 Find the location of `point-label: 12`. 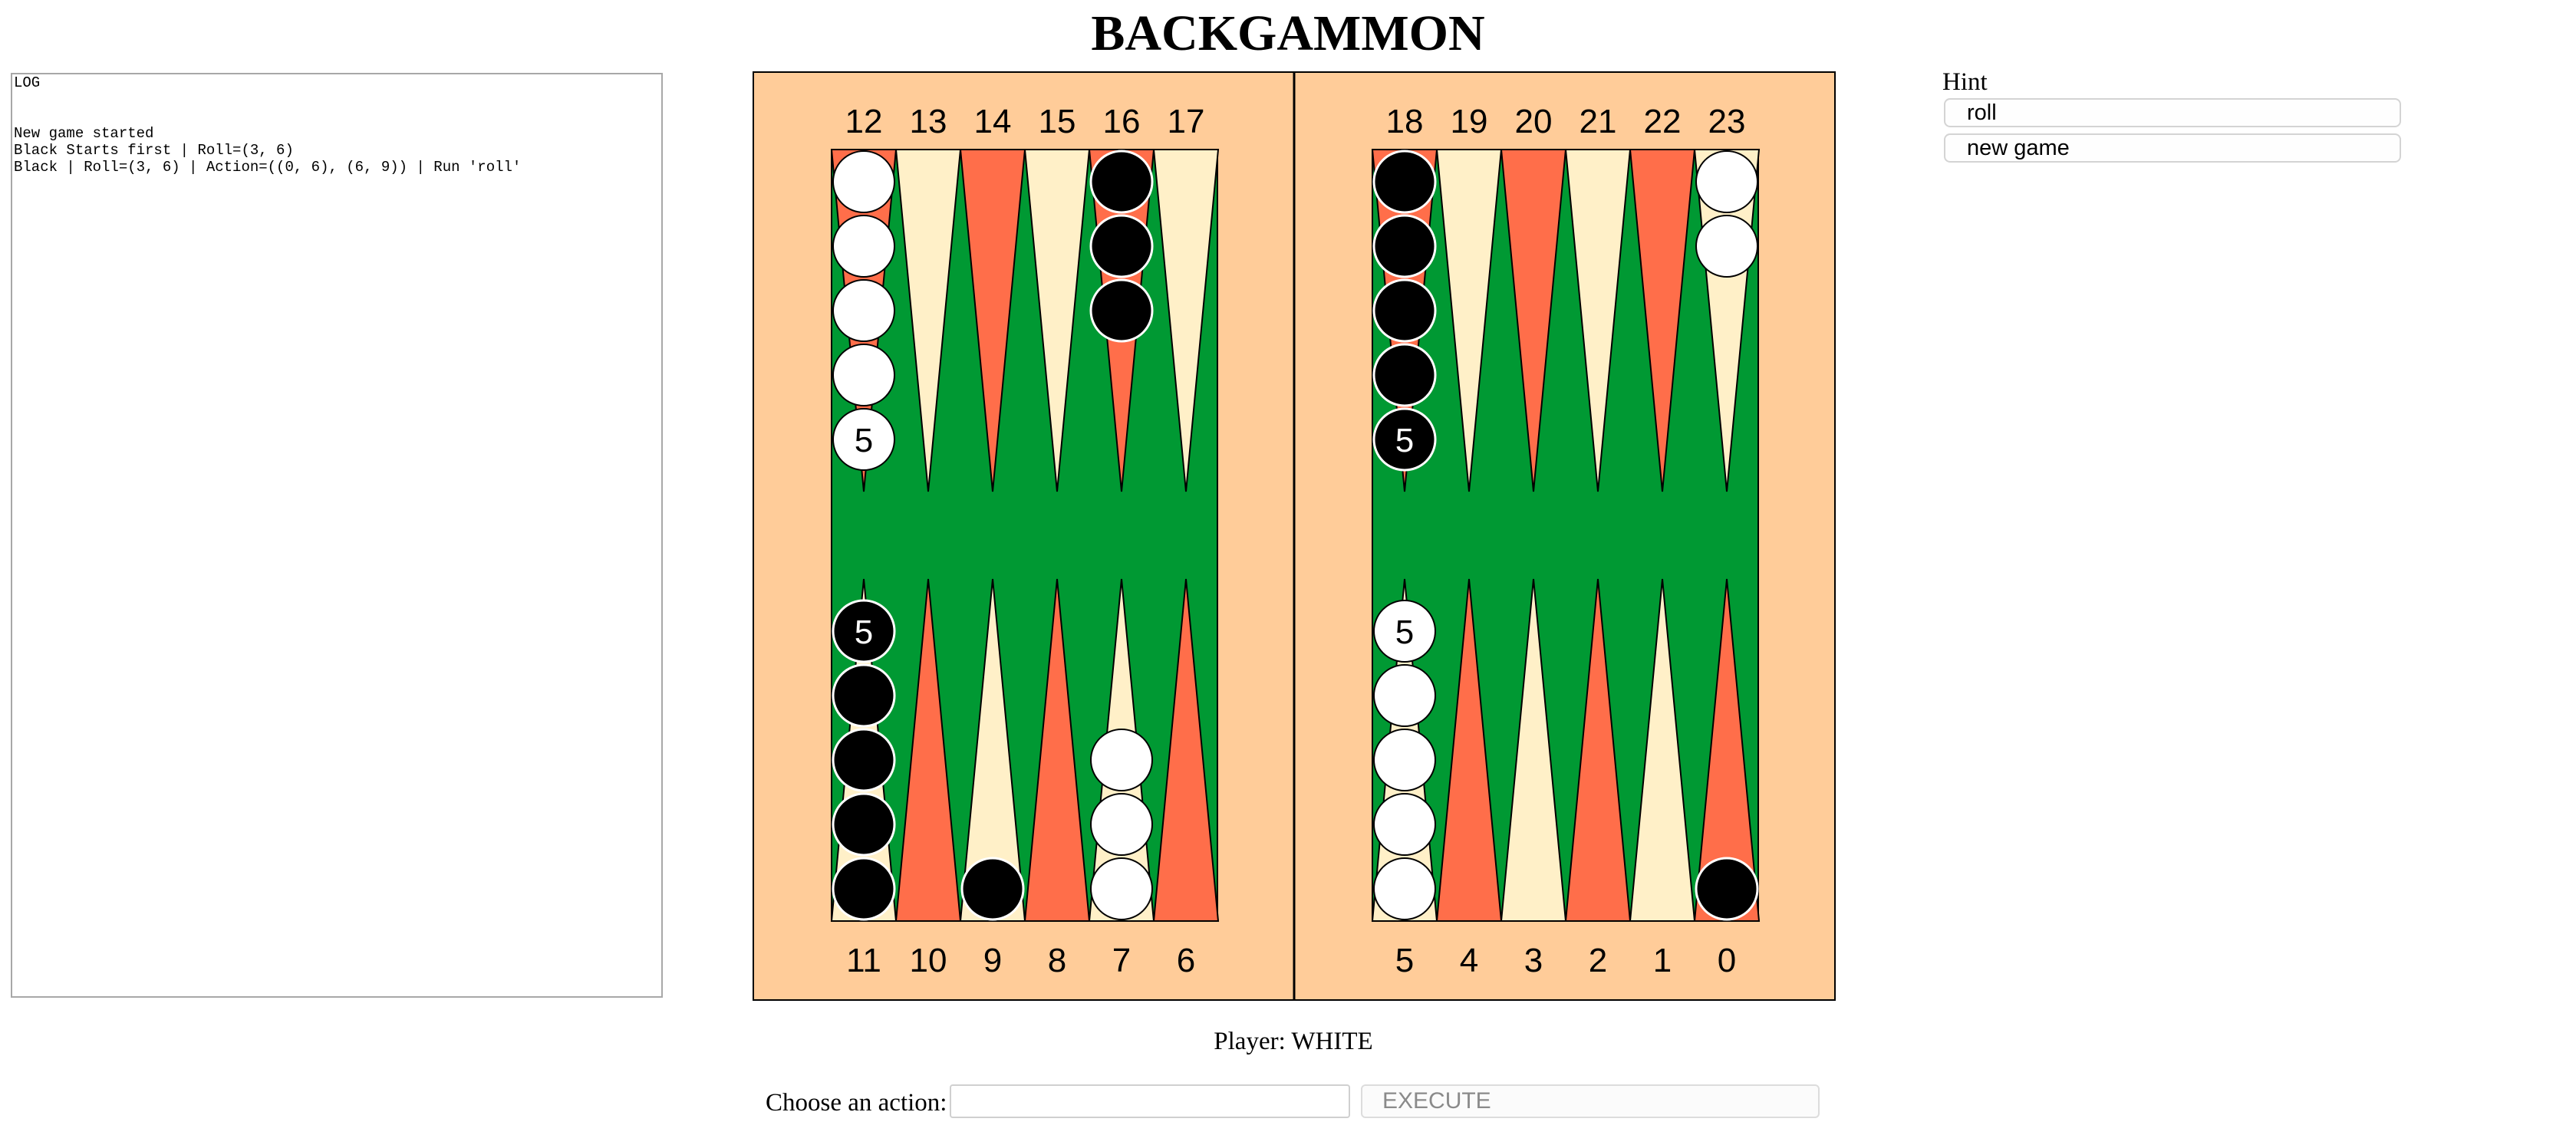

point-label: 12 is located at coordinates (864, 121).